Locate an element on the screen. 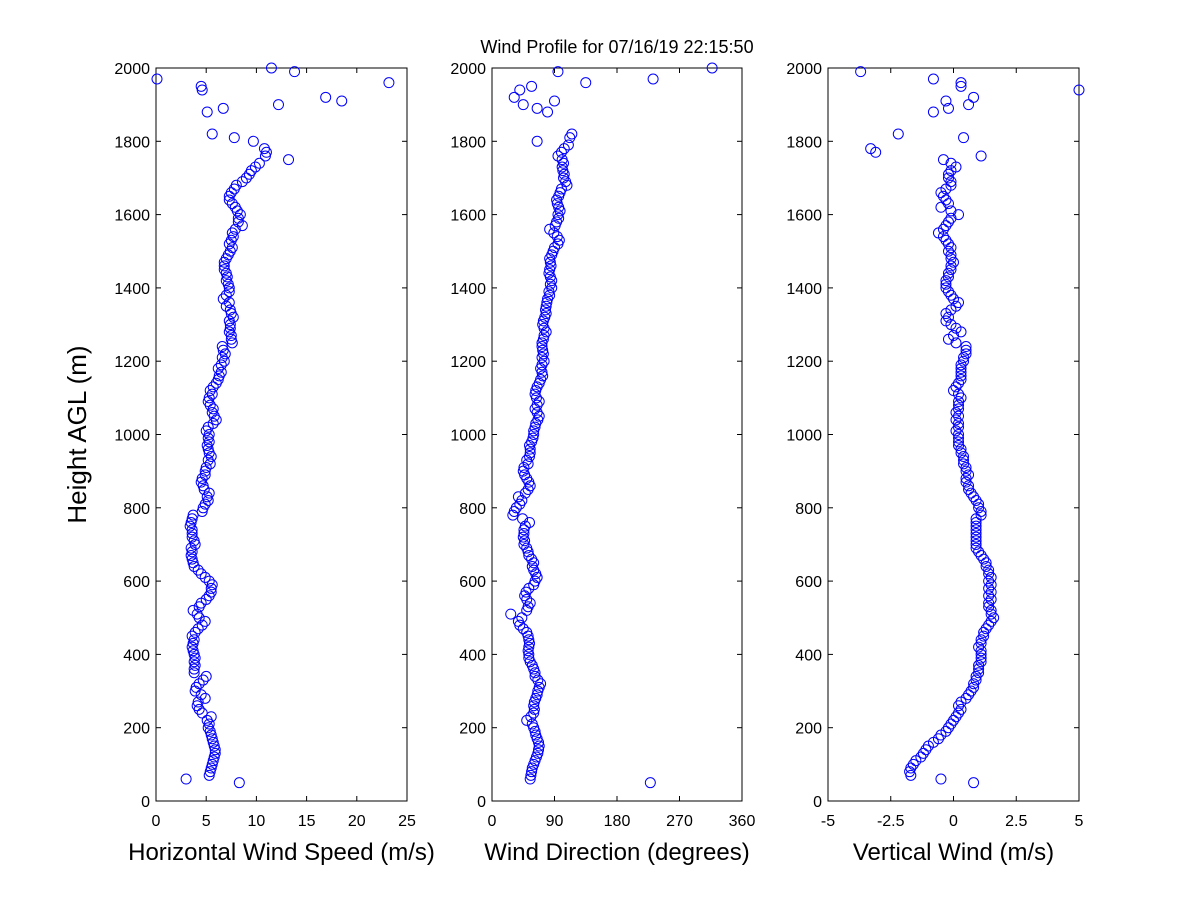 Image resolution: width=1200 pixels, height=900 pixels. chart-title: Wind Profile for 07/16/19 22:15:50 is located at coordinates (616, 47).